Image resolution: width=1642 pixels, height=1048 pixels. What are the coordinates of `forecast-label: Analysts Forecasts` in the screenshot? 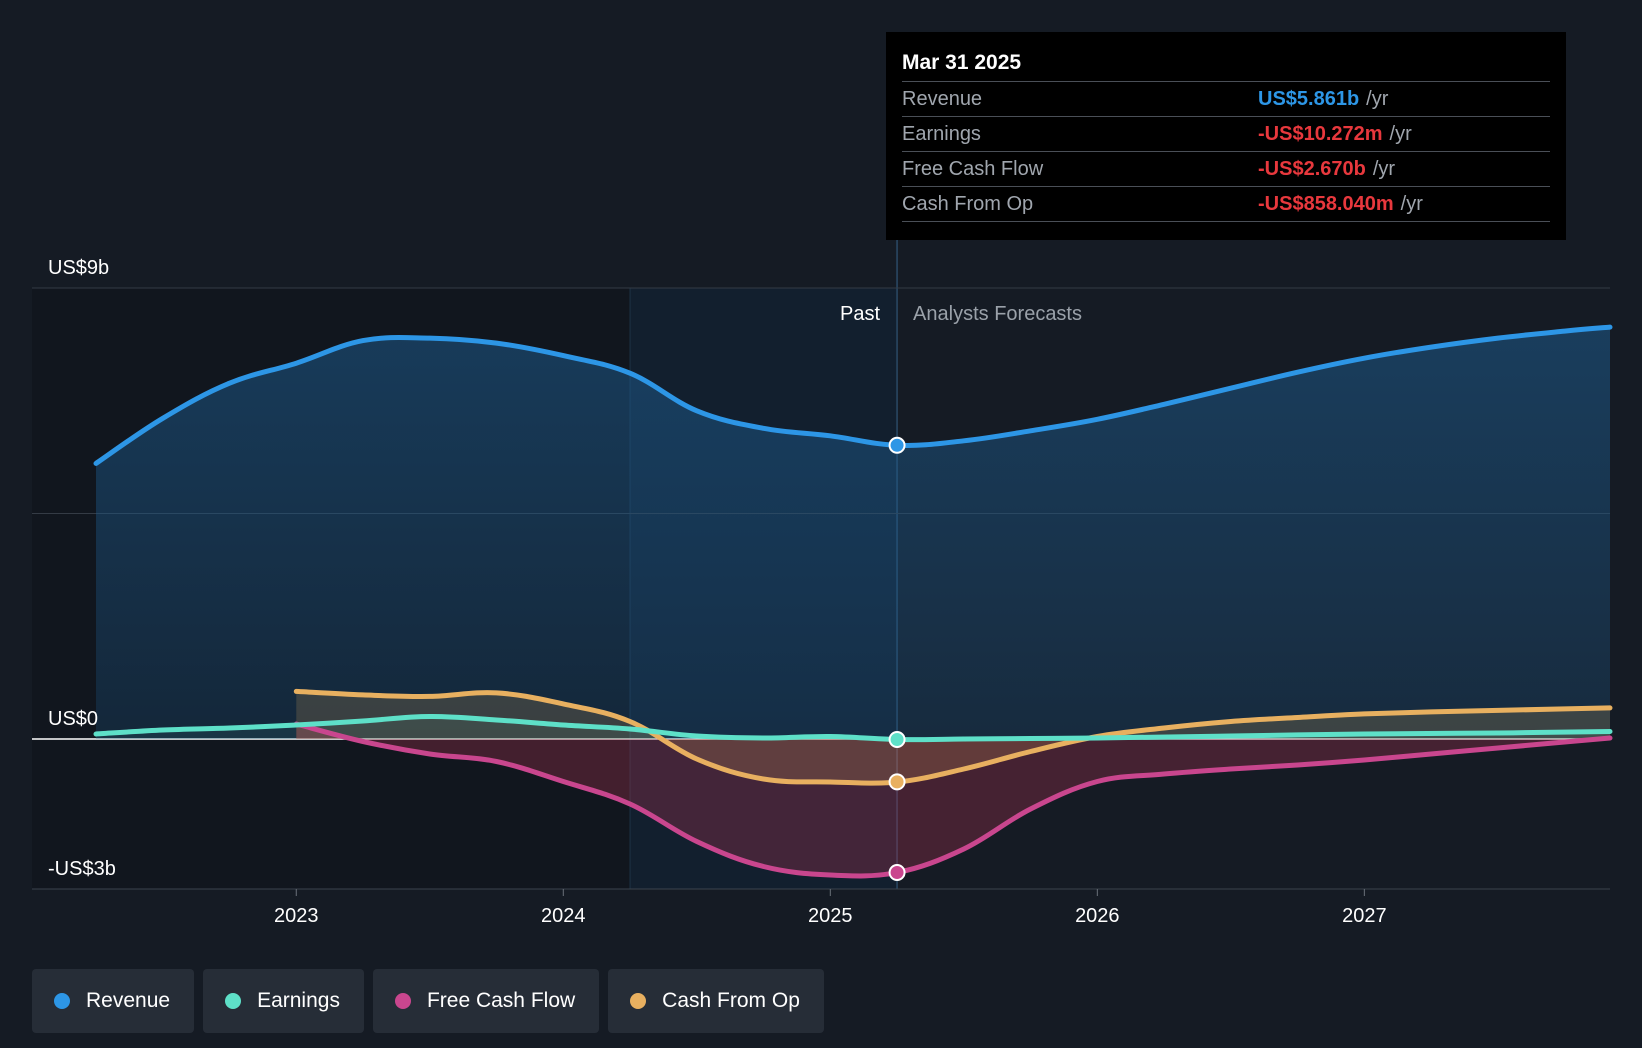 It's located at (997, 314).